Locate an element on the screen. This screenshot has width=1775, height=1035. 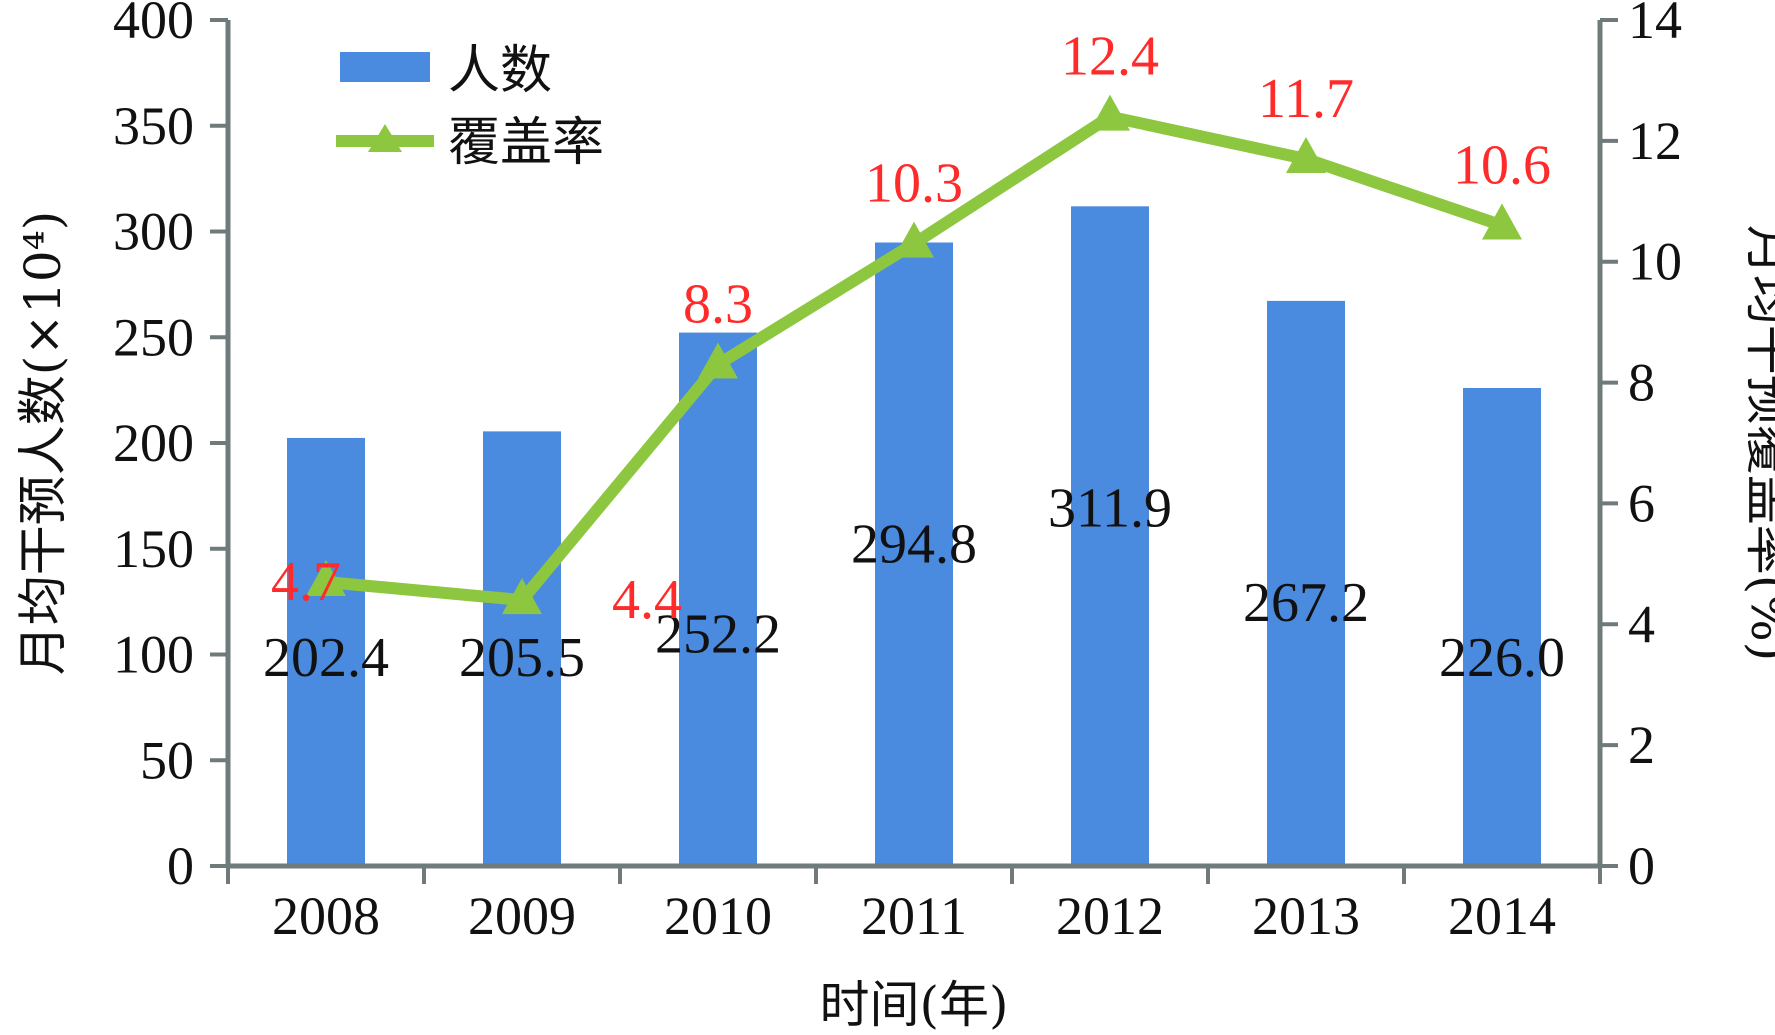
bar-2009 is located at coordinates (522, 648).